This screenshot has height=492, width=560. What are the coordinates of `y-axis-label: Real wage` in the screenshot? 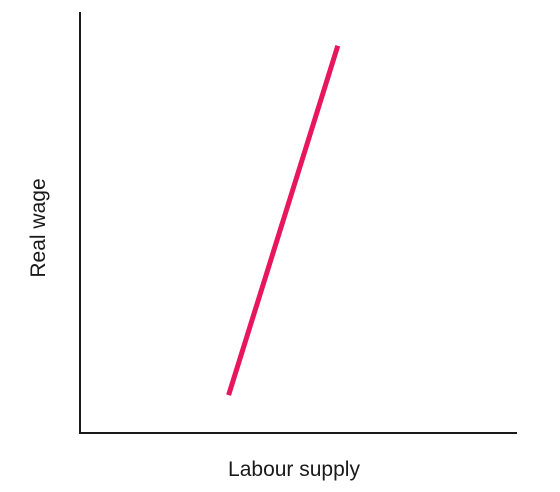 It's located at (38, 227).